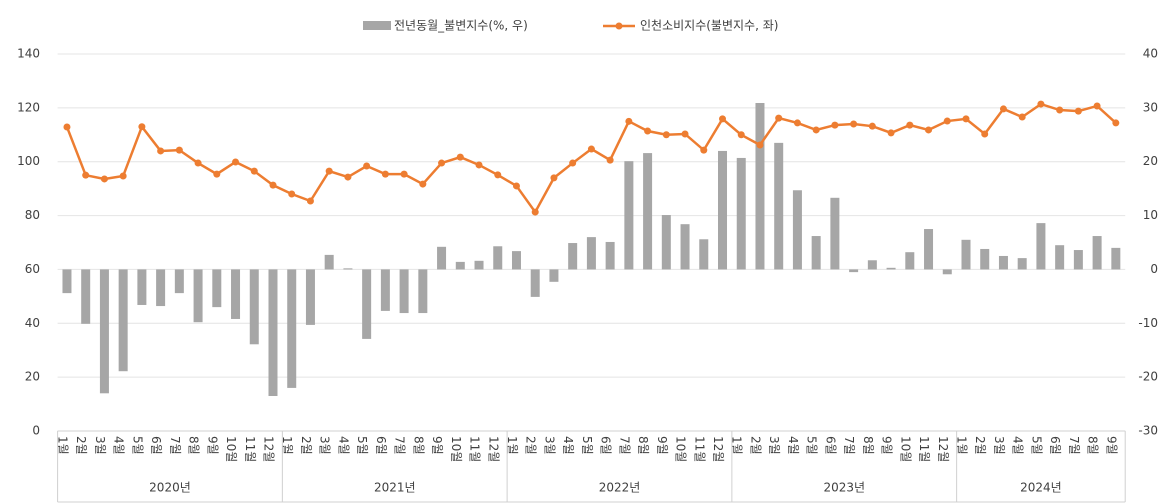 This screenshot has height=503, width=1171. What do you see at coordinates (81, 445) in the screenshot?
I see `x-tick-label: 2월` at bounding box center [81, 445].